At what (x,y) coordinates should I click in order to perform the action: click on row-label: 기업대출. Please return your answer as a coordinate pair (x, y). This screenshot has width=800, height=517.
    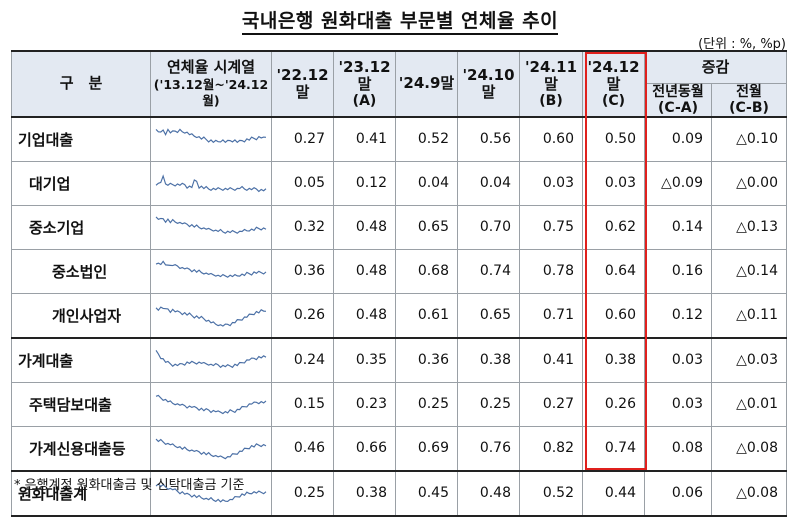
    Looking at the image, I should click on (81, 138).